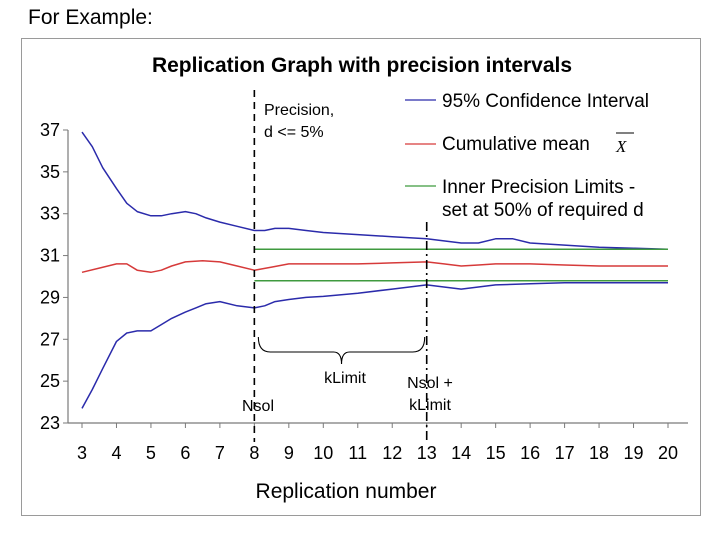  Describe the element at coordinates (294, 132) in the screenshot. I see `precision-annotation-line2: d <= 5%` at that location.